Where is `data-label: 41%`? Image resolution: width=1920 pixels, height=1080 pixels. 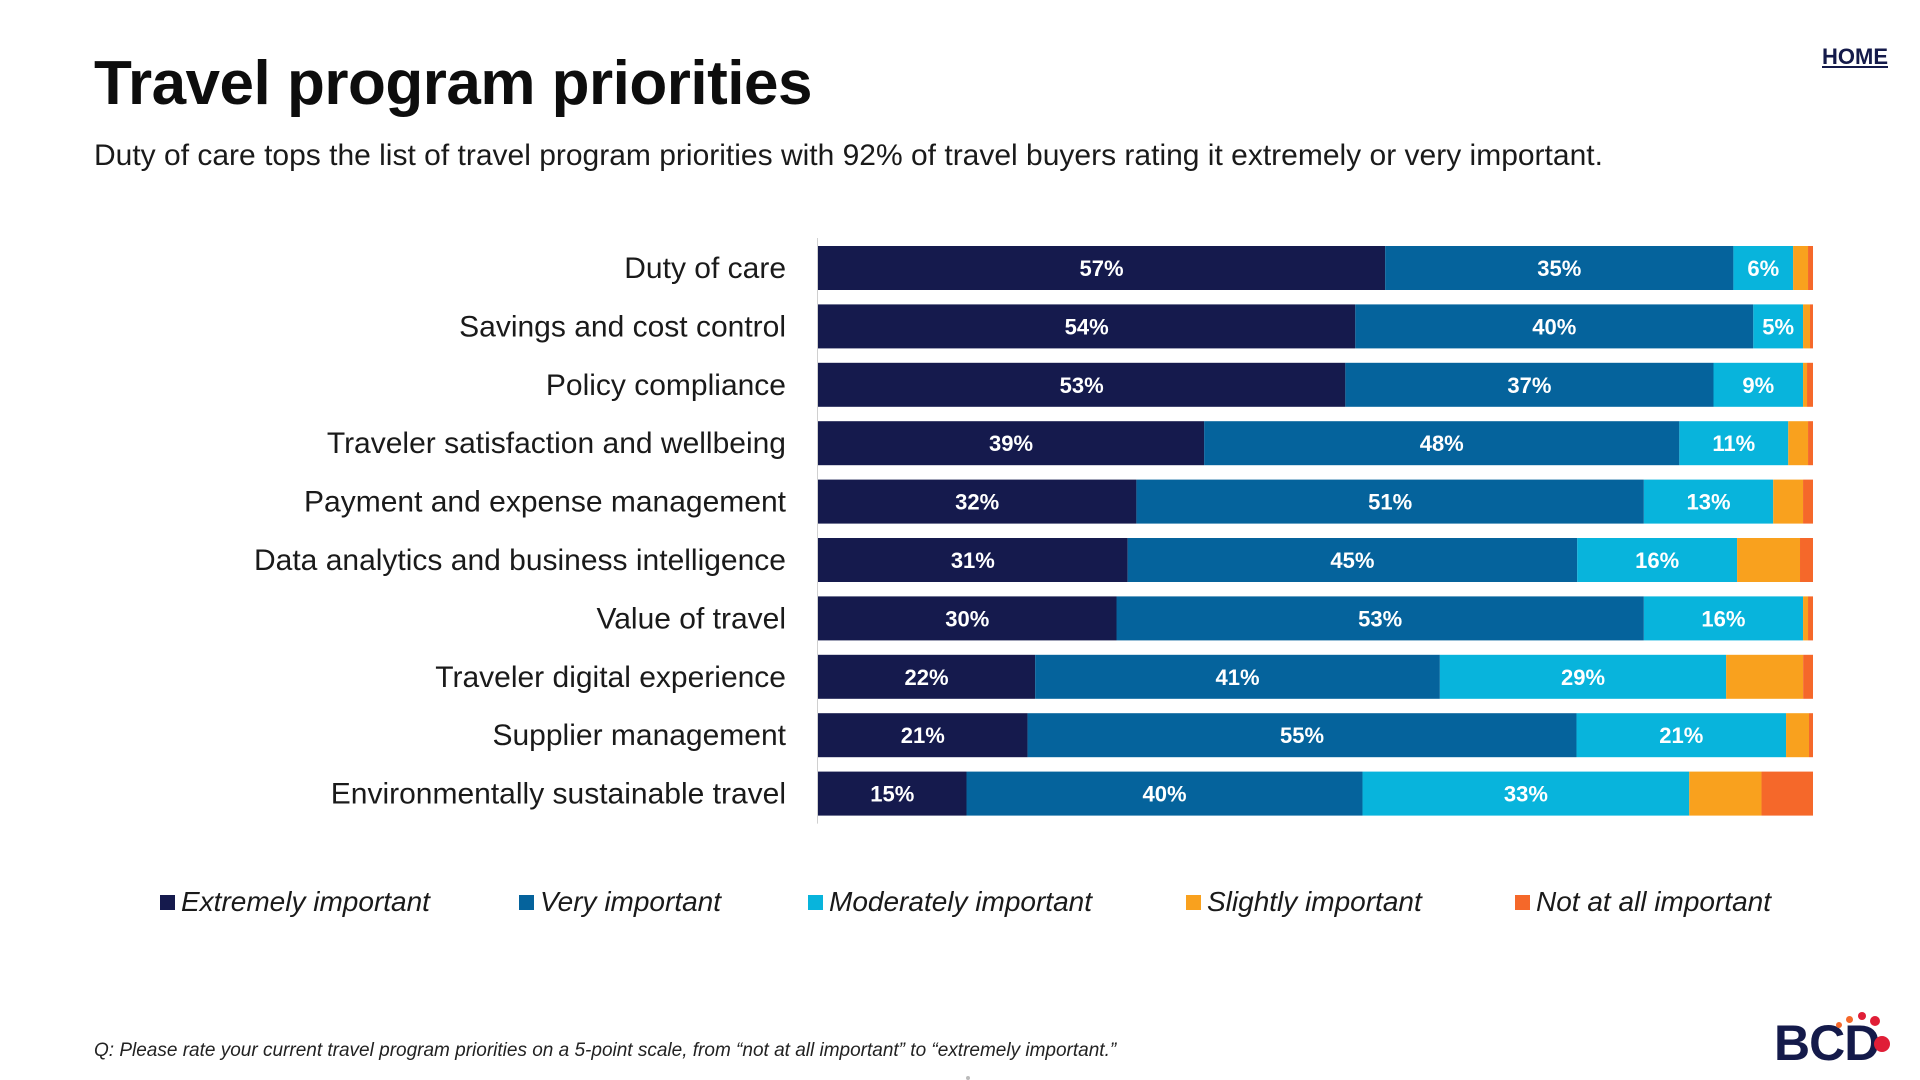 data-label: 41% is located at coordinates (1237, 677).